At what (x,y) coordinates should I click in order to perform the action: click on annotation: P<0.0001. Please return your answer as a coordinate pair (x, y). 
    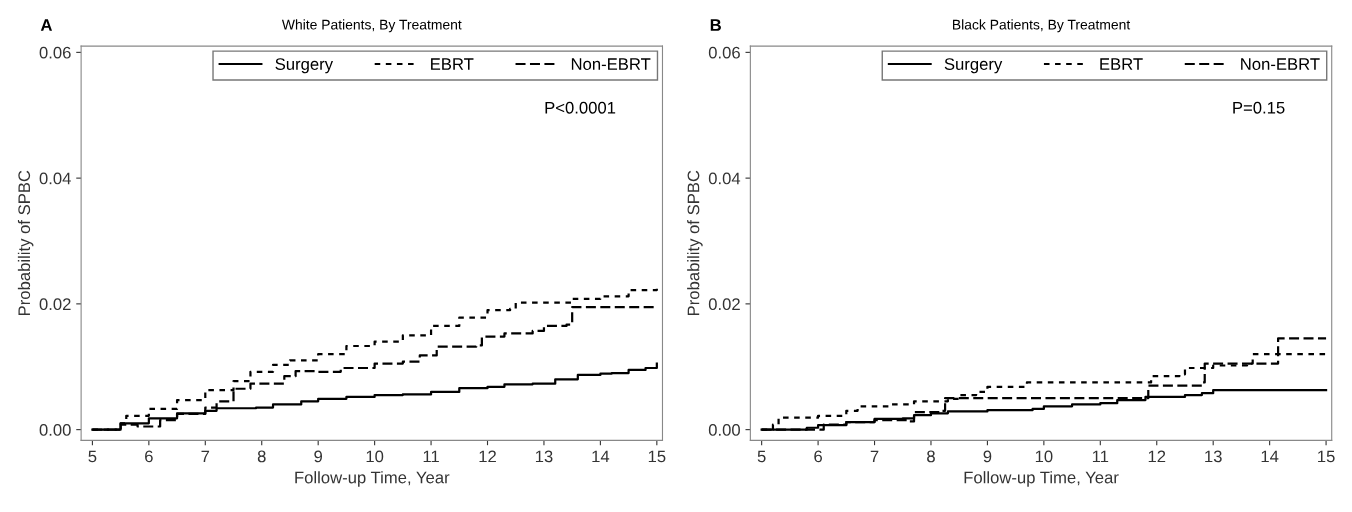
    Looking at the image, I should click on (580, 107).